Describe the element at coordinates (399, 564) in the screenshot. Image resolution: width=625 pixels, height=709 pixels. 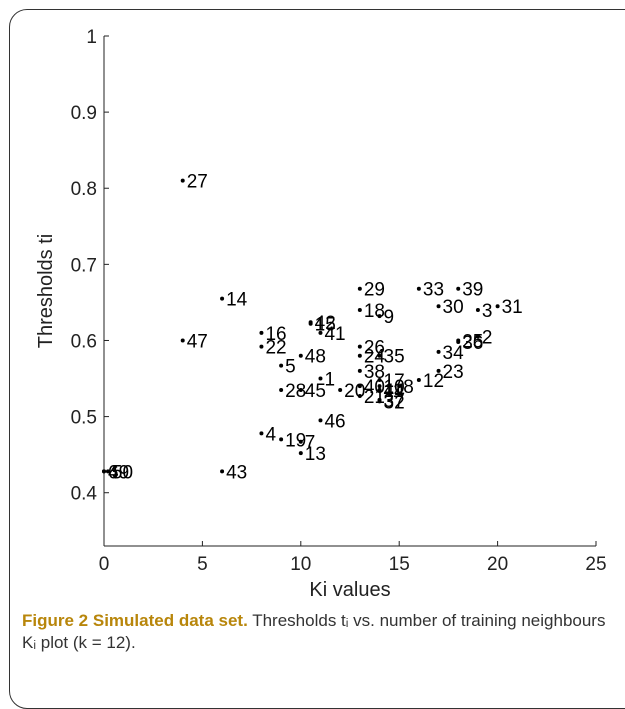
I see `x-tick-label: 15` at that location.